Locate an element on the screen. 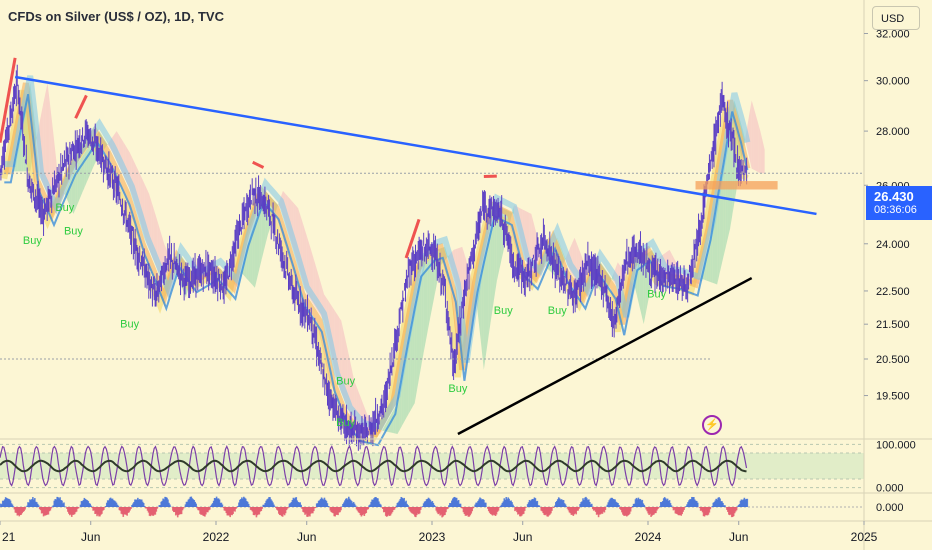 The width and height of the screenshot is (932, 550). lightning-icon: ⚡ is located at coordinates (712, 425).